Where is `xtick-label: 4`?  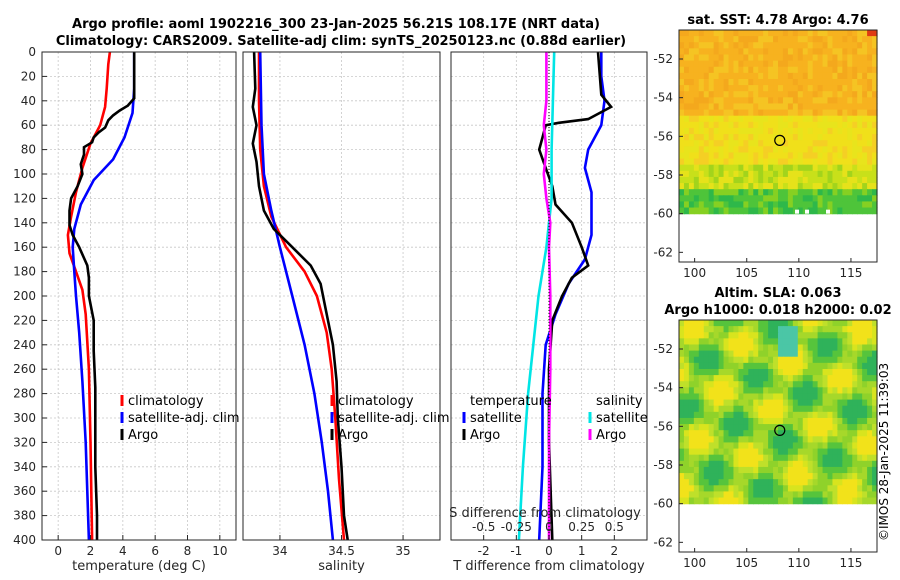 xtick-label: 4 is located at coordinates (123, 551).